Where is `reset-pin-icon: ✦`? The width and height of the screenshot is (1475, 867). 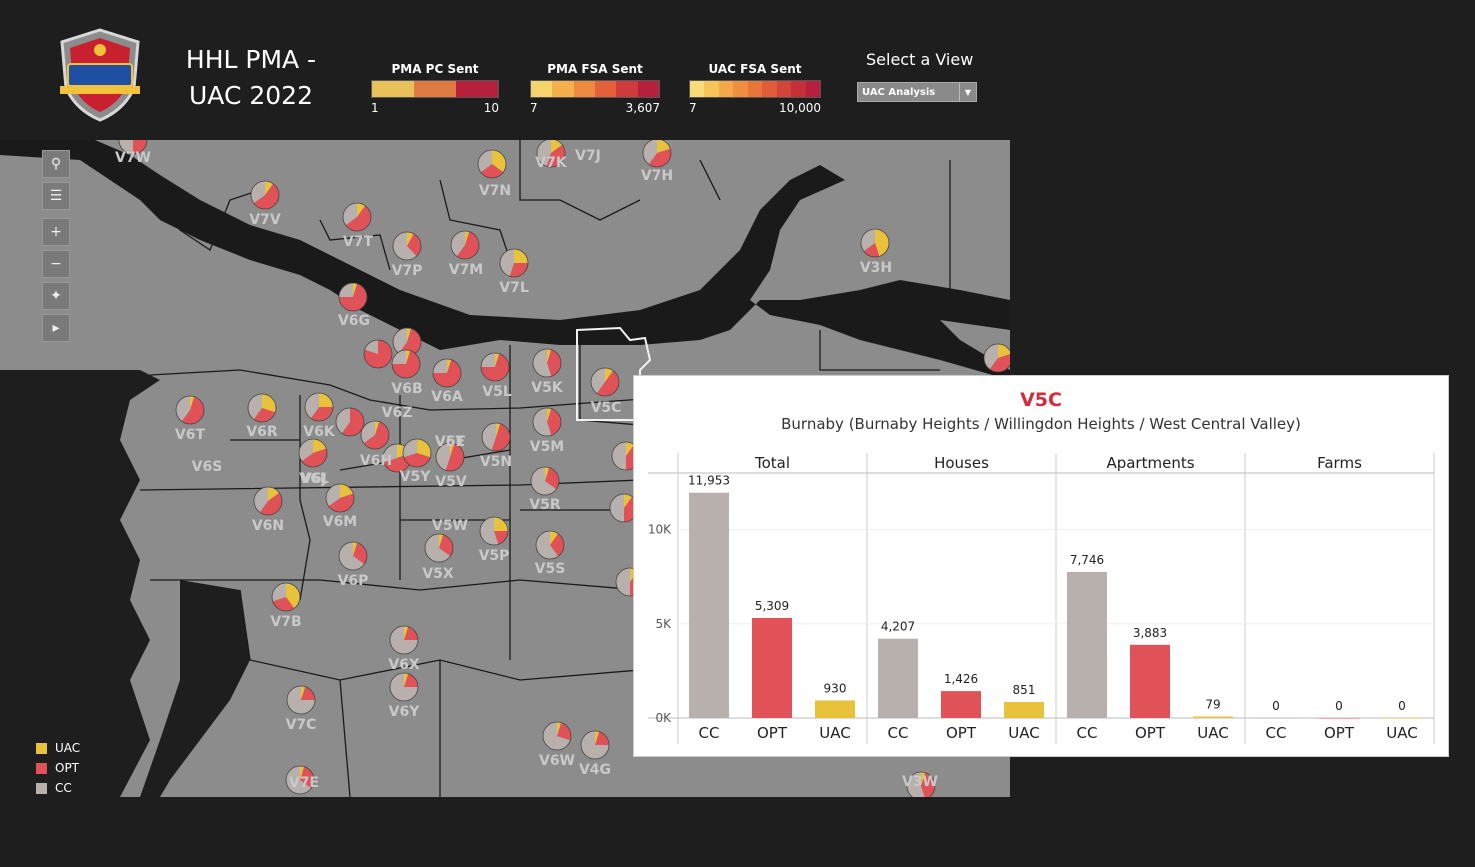
reset-pin-icon: ✦ is located at coordinates (56, 296).